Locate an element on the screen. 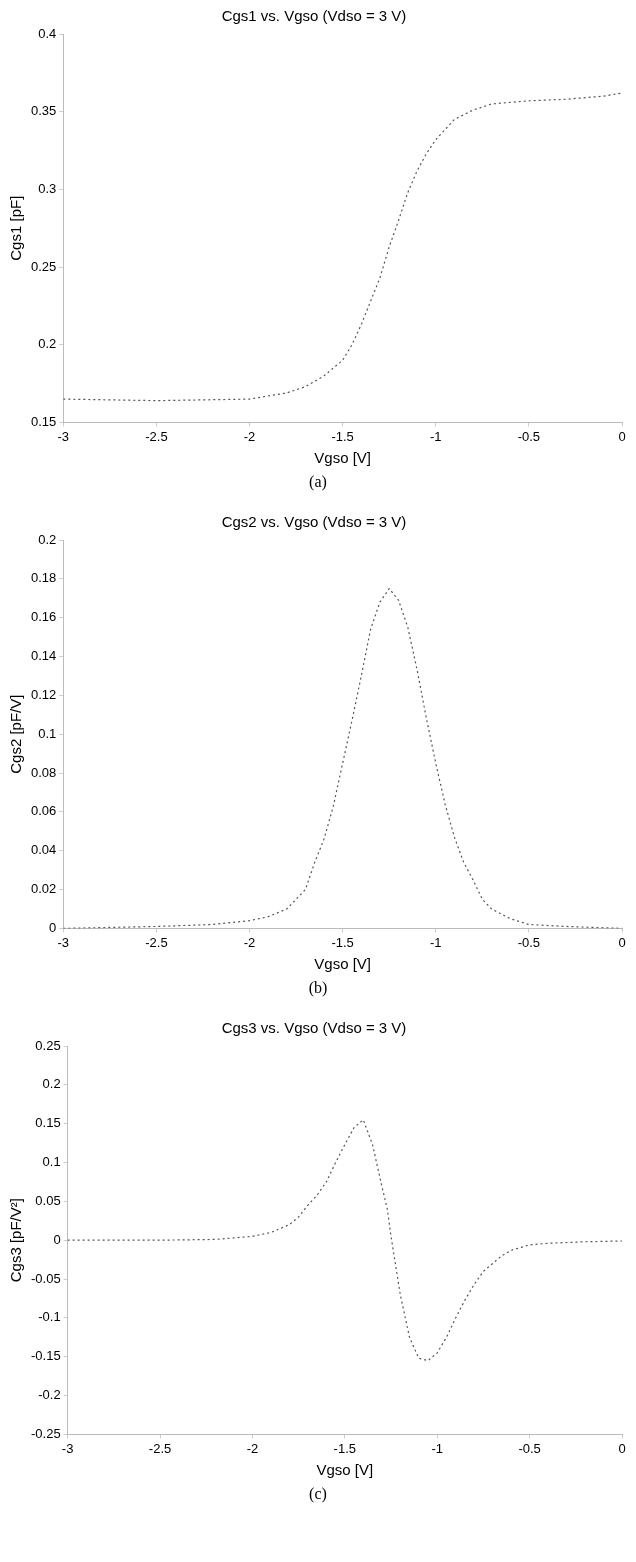 Image resolution: width=636 pixels, height=1562 pixels. y-tick-label: -0.2 is located at coordinates (49, 1395).